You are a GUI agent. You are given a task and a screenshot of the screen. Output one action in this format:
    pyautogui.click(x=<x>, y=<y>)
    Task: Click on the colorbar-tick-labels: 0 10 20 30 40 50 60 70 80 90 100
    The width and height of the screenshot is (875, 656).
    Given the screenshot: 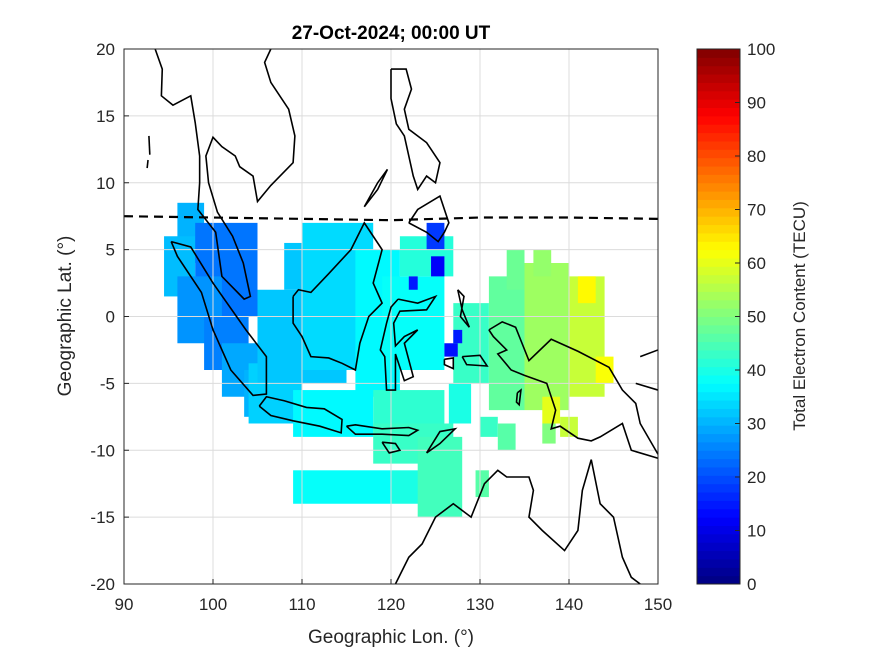 What is the action you would take?
    pyautogui.click(x=761, y=317)
    